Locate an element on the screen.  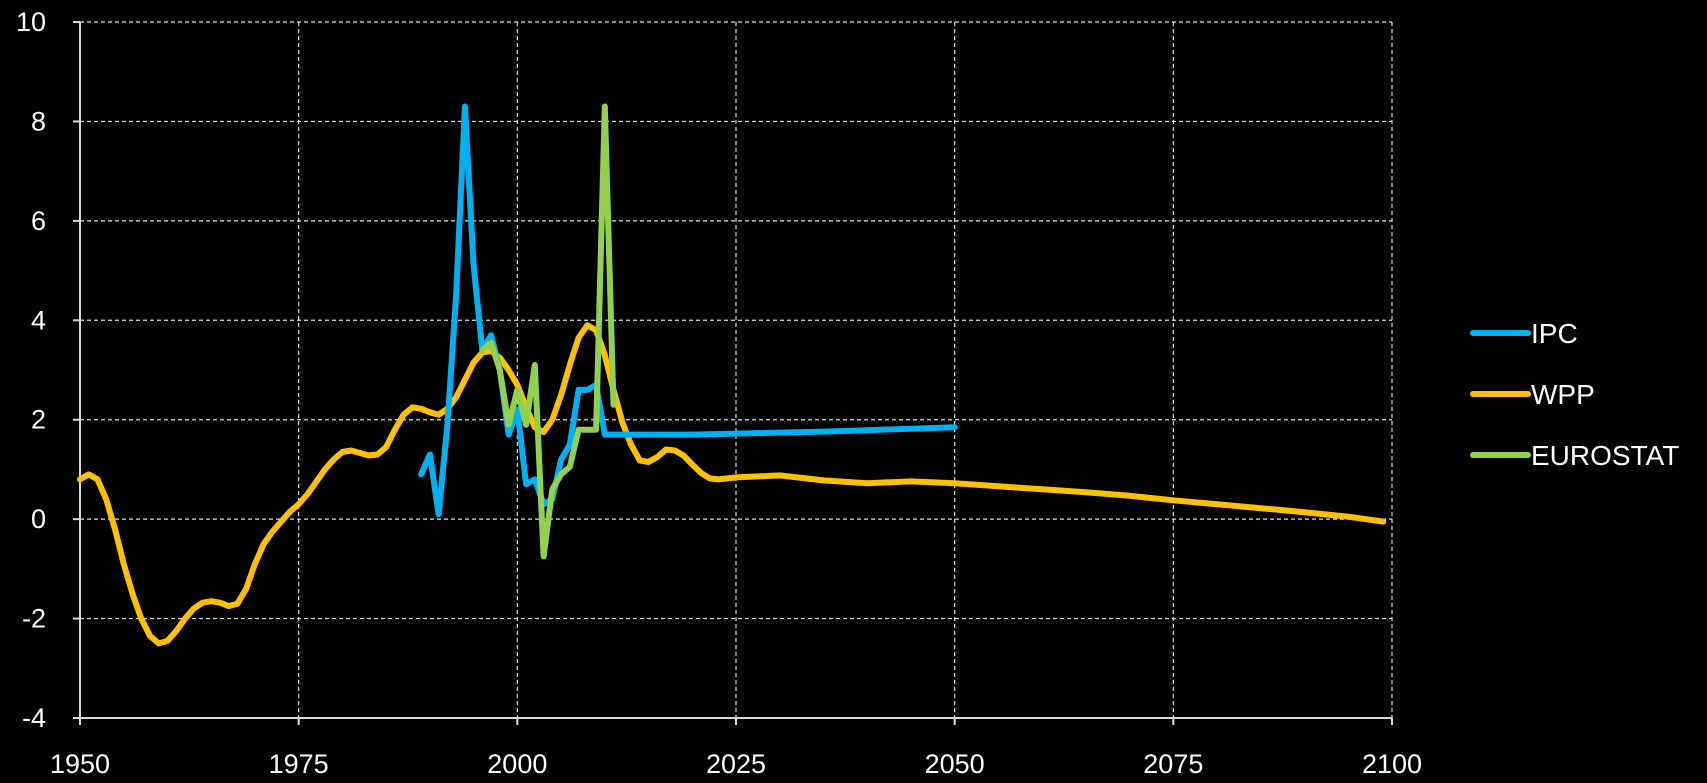
x-tick-label: 2025 is located at coordinates (736, 764).